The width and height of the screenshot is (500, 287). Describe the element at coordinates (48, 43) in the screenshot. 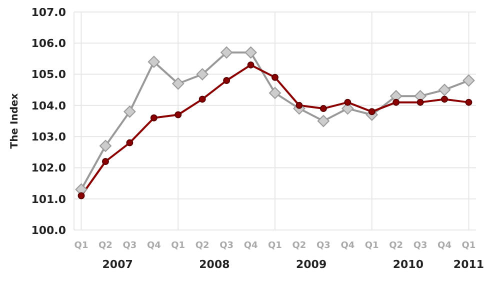

I see `y-tick-label: 106.0` at that location.